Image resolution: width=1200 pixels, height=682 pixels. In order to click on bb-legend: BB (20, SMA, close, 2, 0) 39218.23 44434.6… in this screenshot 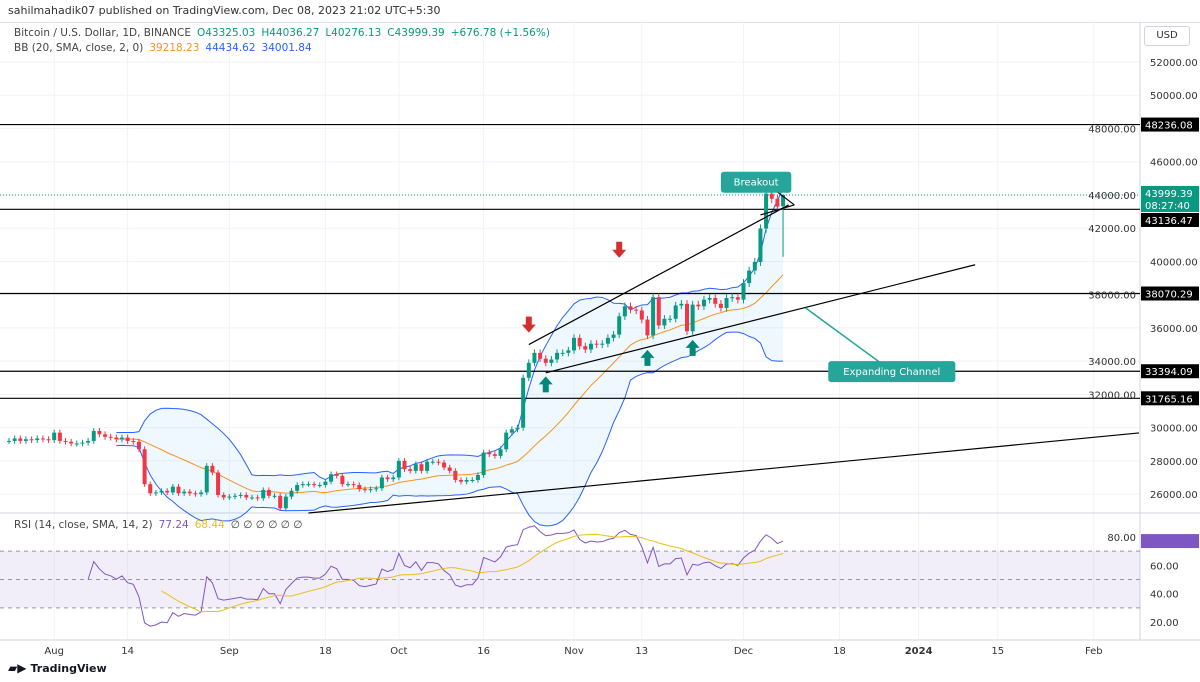, I will do `click(166, 48)`.